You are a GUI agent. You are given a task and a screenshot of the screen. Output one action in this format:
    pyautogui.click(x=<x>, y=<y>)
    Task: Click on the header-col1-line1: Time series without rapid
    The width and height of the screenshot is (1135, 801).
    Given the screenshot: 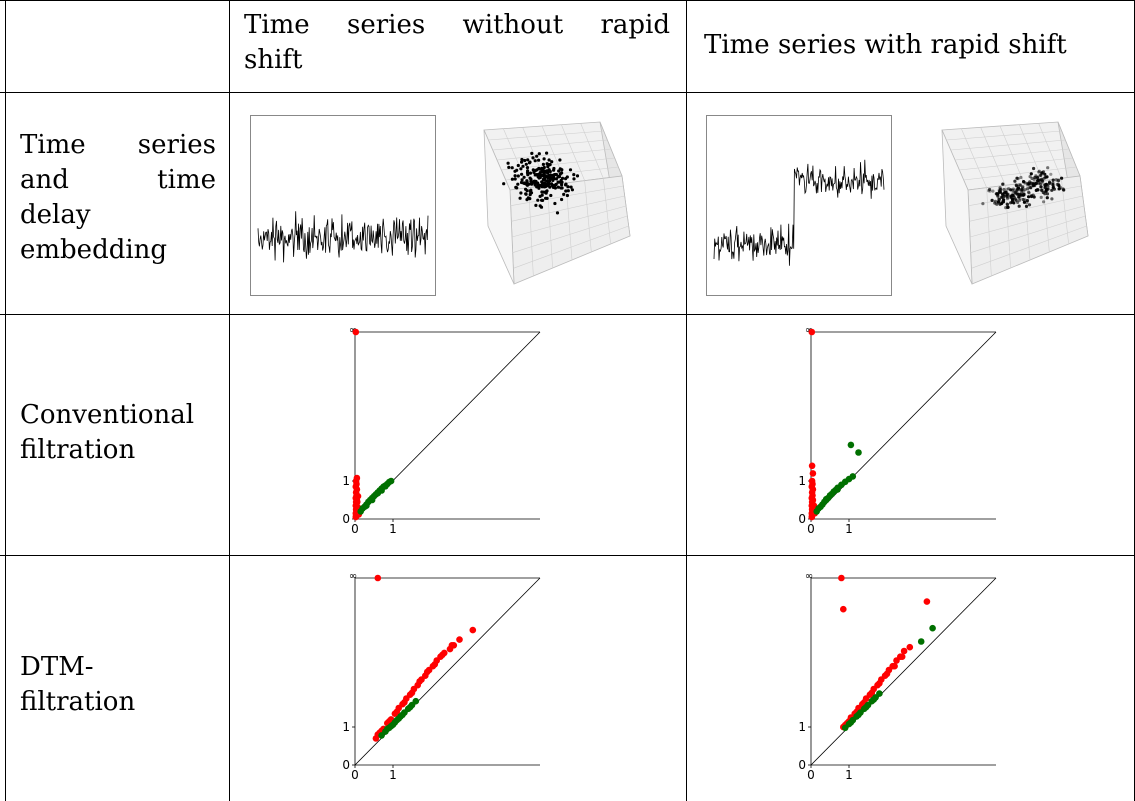 What is the action you would take?
    pyautogui.click(x=457, y=25)
    